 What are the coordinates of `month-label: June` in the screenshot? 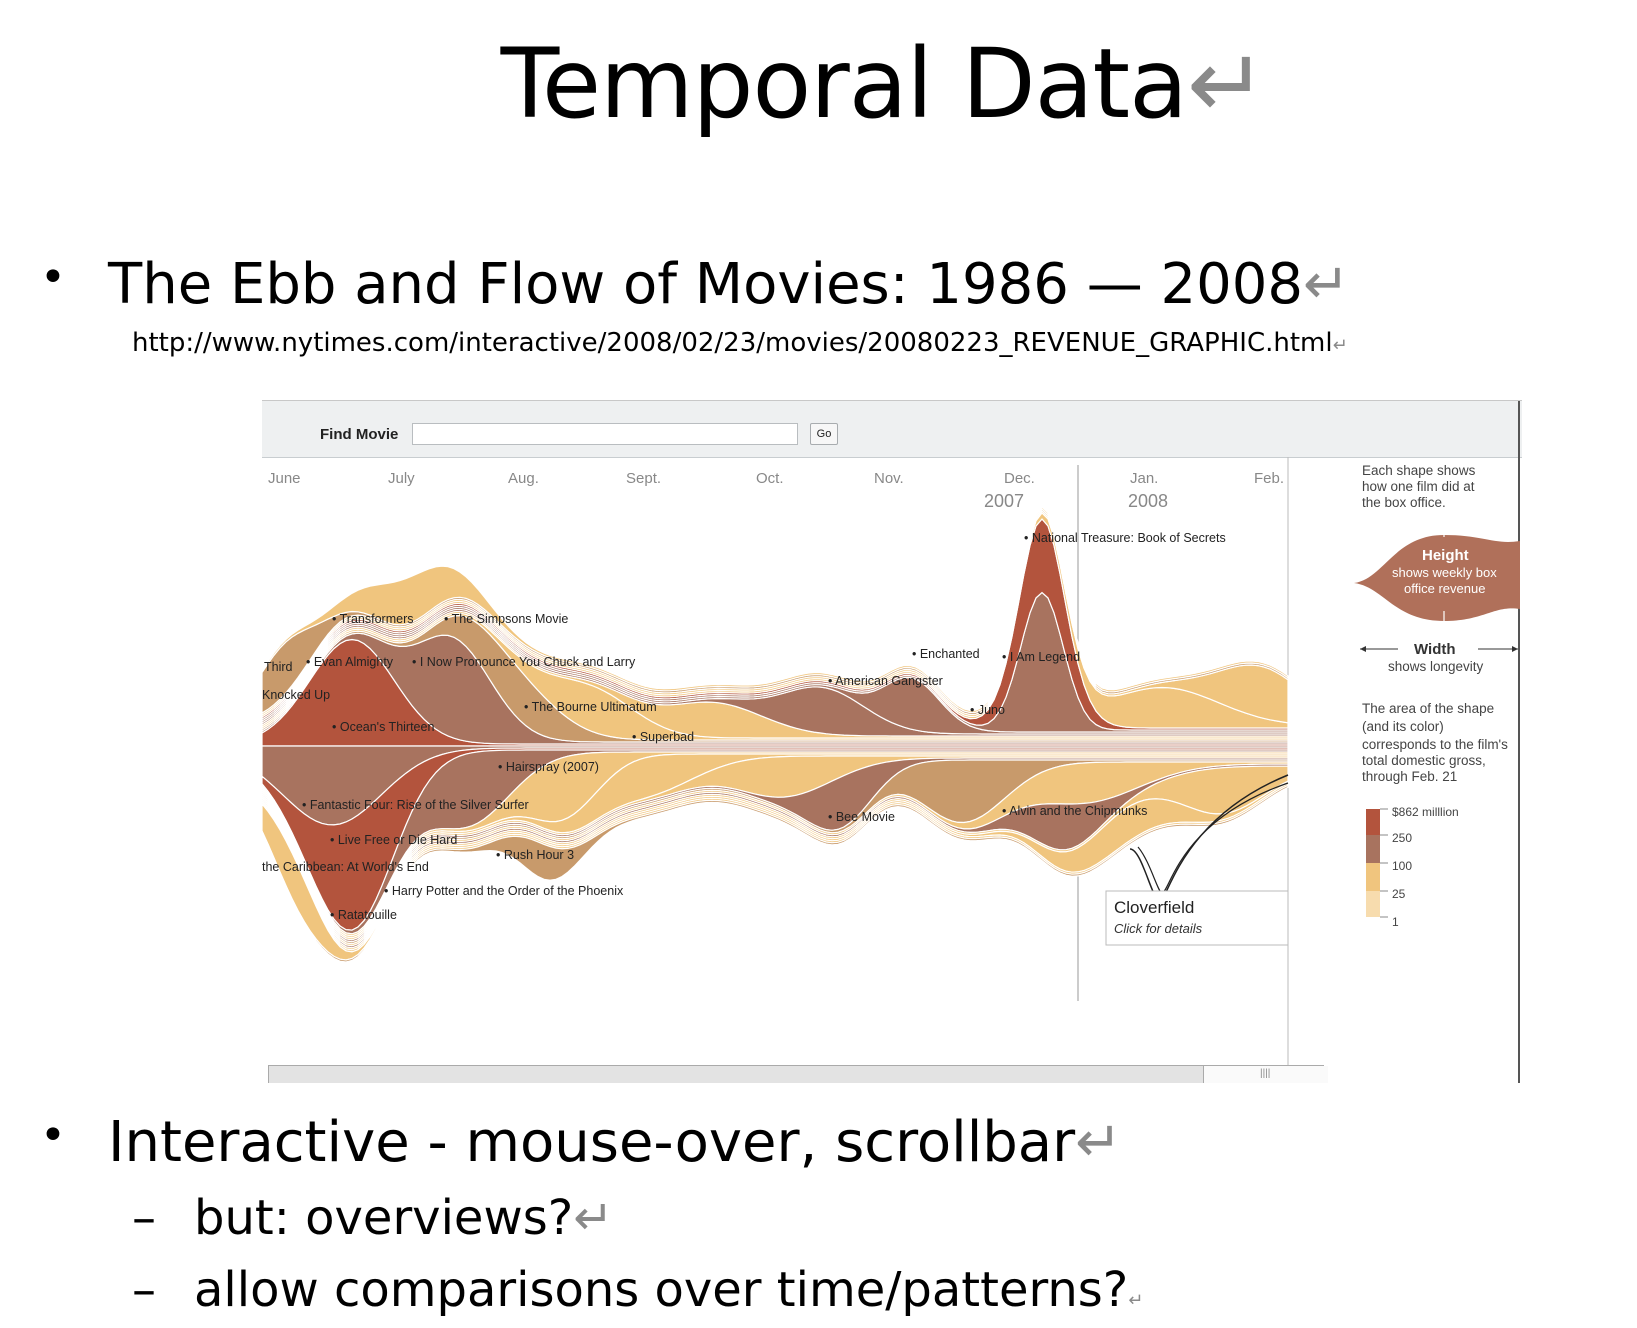 It's located at (284, 478).